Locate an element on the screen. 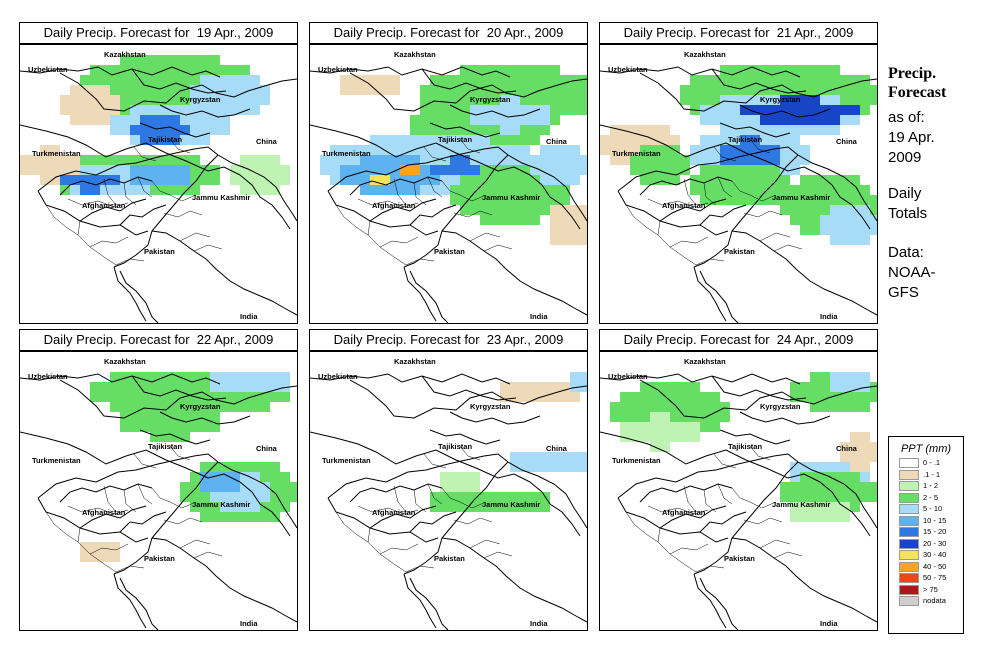  legend-swatch is located at coordinates (909, 520).